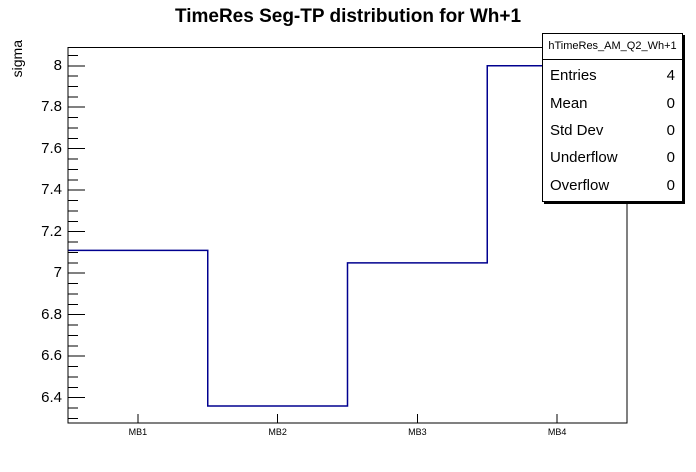 This screenshot has width=696, height=472. What do you see at coordinates (580, 185) in the screenshot?
I see `stat-label: Overflow` at bounding box center [580, 185].